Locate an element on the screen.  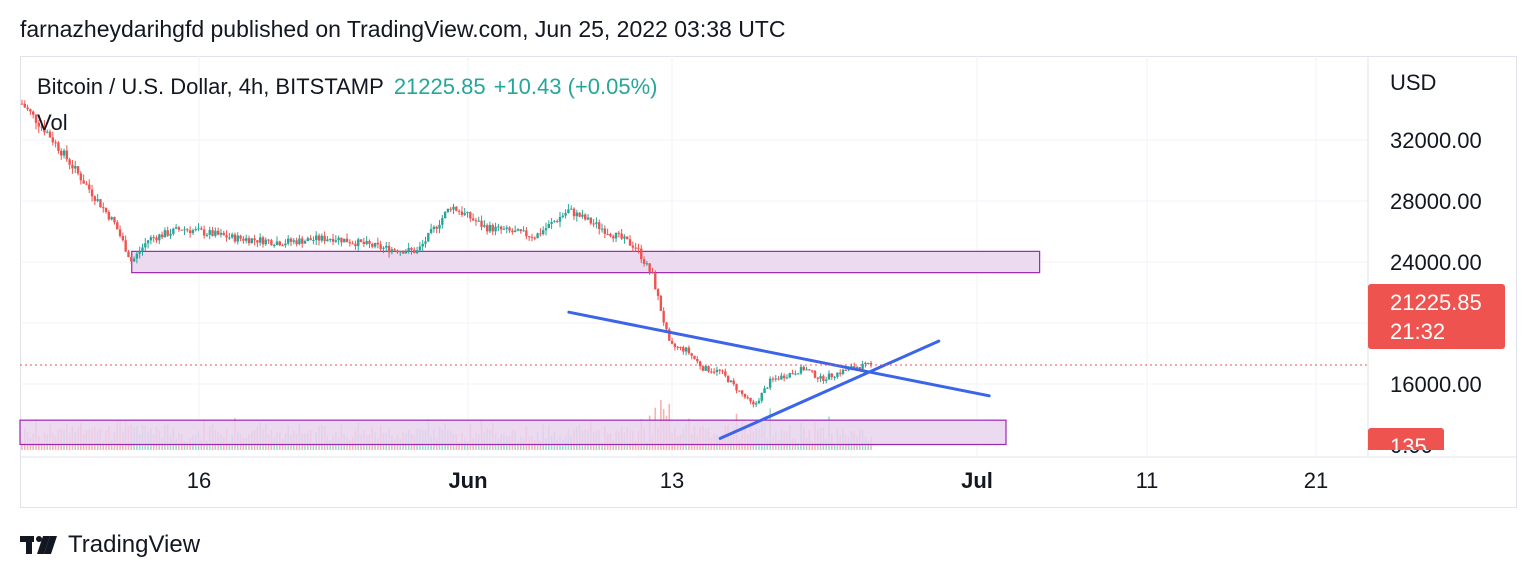
tradingview-logo-icon is located at coordinates (38, 545).